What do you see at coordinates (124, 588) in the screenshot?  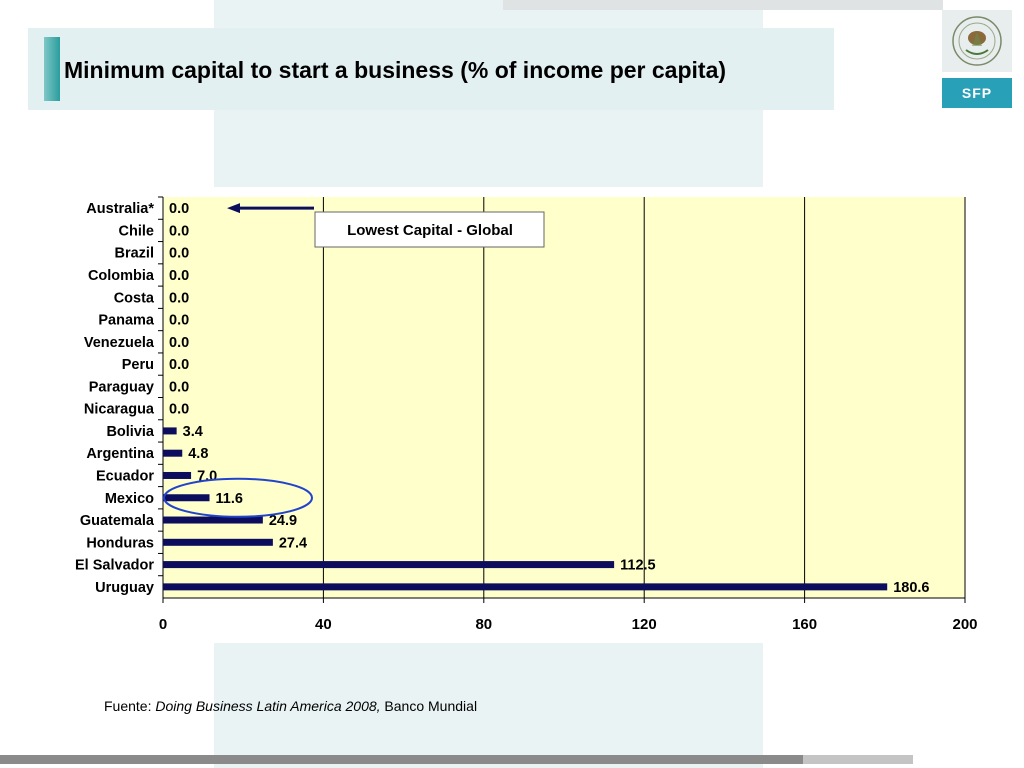 I see `category-label: Uruguay` at bounding box center [124, 588].